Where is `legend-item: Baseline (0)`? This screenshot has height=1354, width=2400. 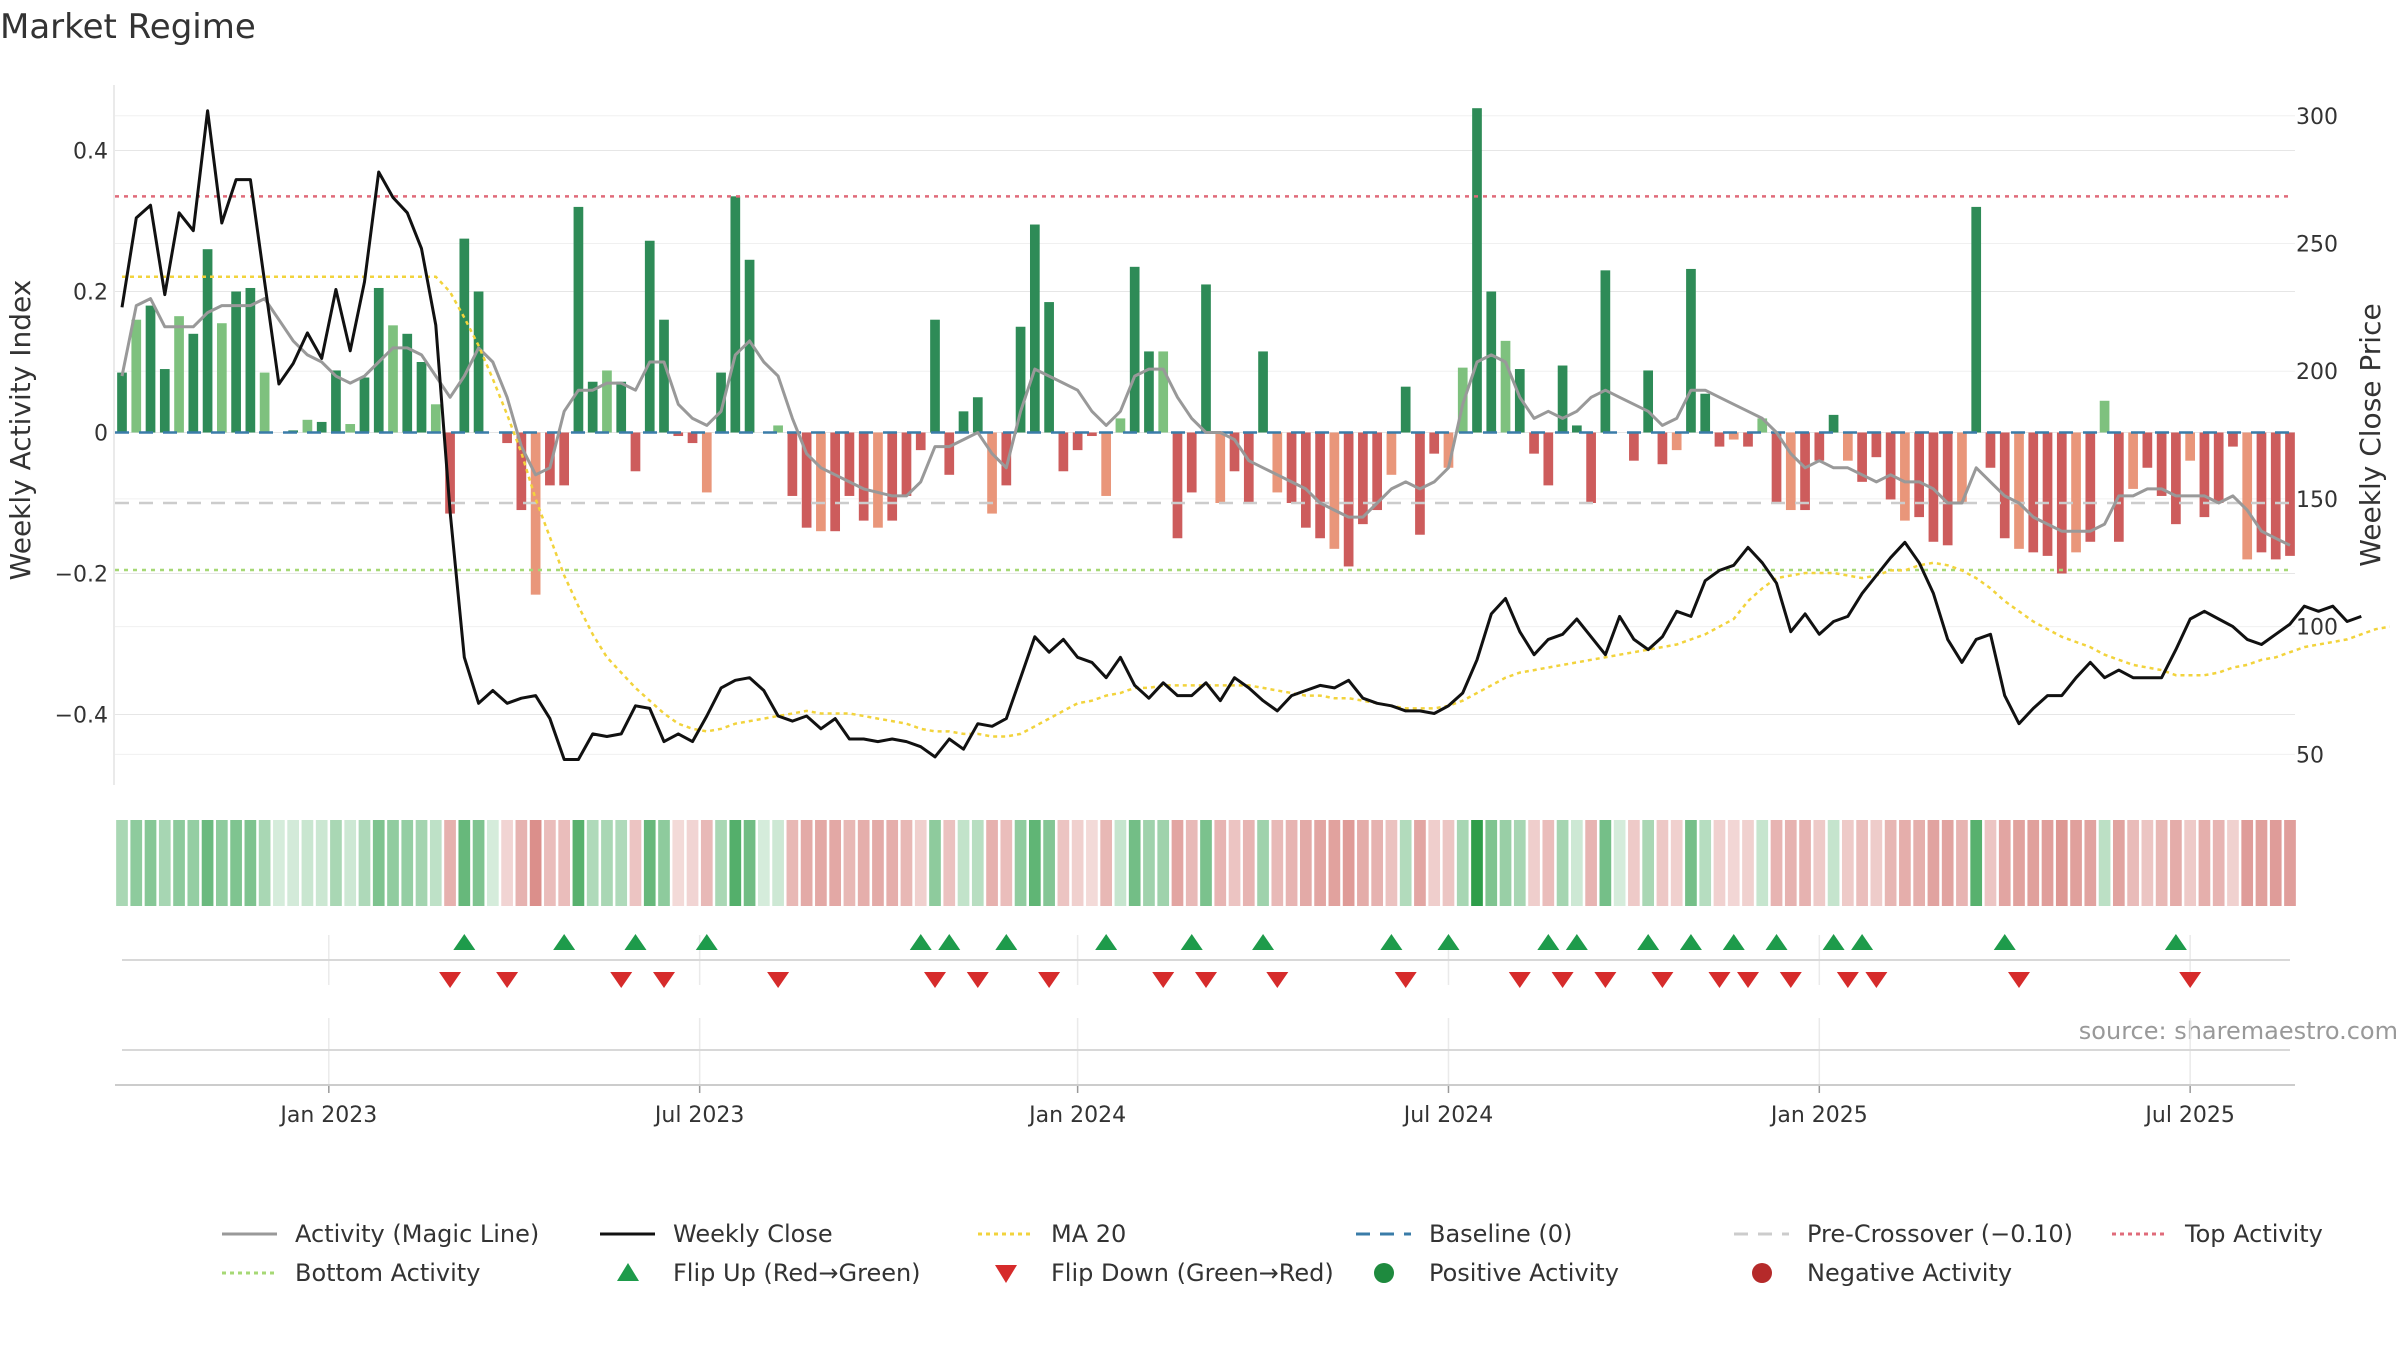
legend-item: Baseline (0) is located at coordinates (1464, 1234).